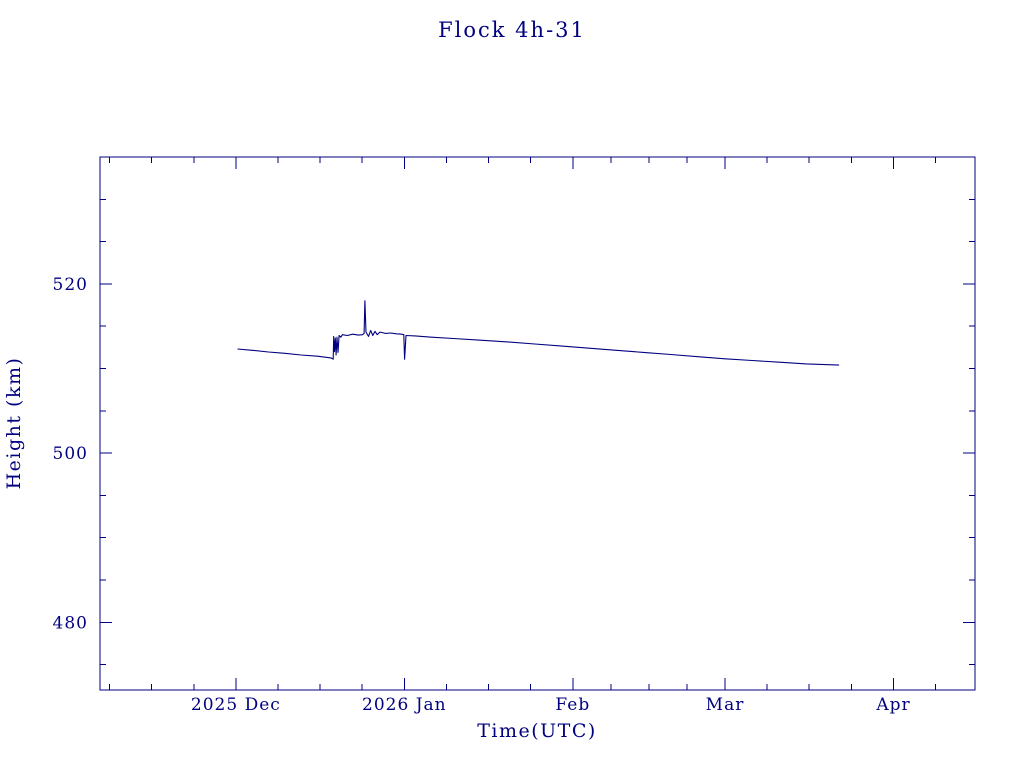 The image size is (1024, 768). What do you see at coordinates (236, 705) in the screenshot?
I see `x-tick-label: 2025 Dec` at bounding box center [236, 705].